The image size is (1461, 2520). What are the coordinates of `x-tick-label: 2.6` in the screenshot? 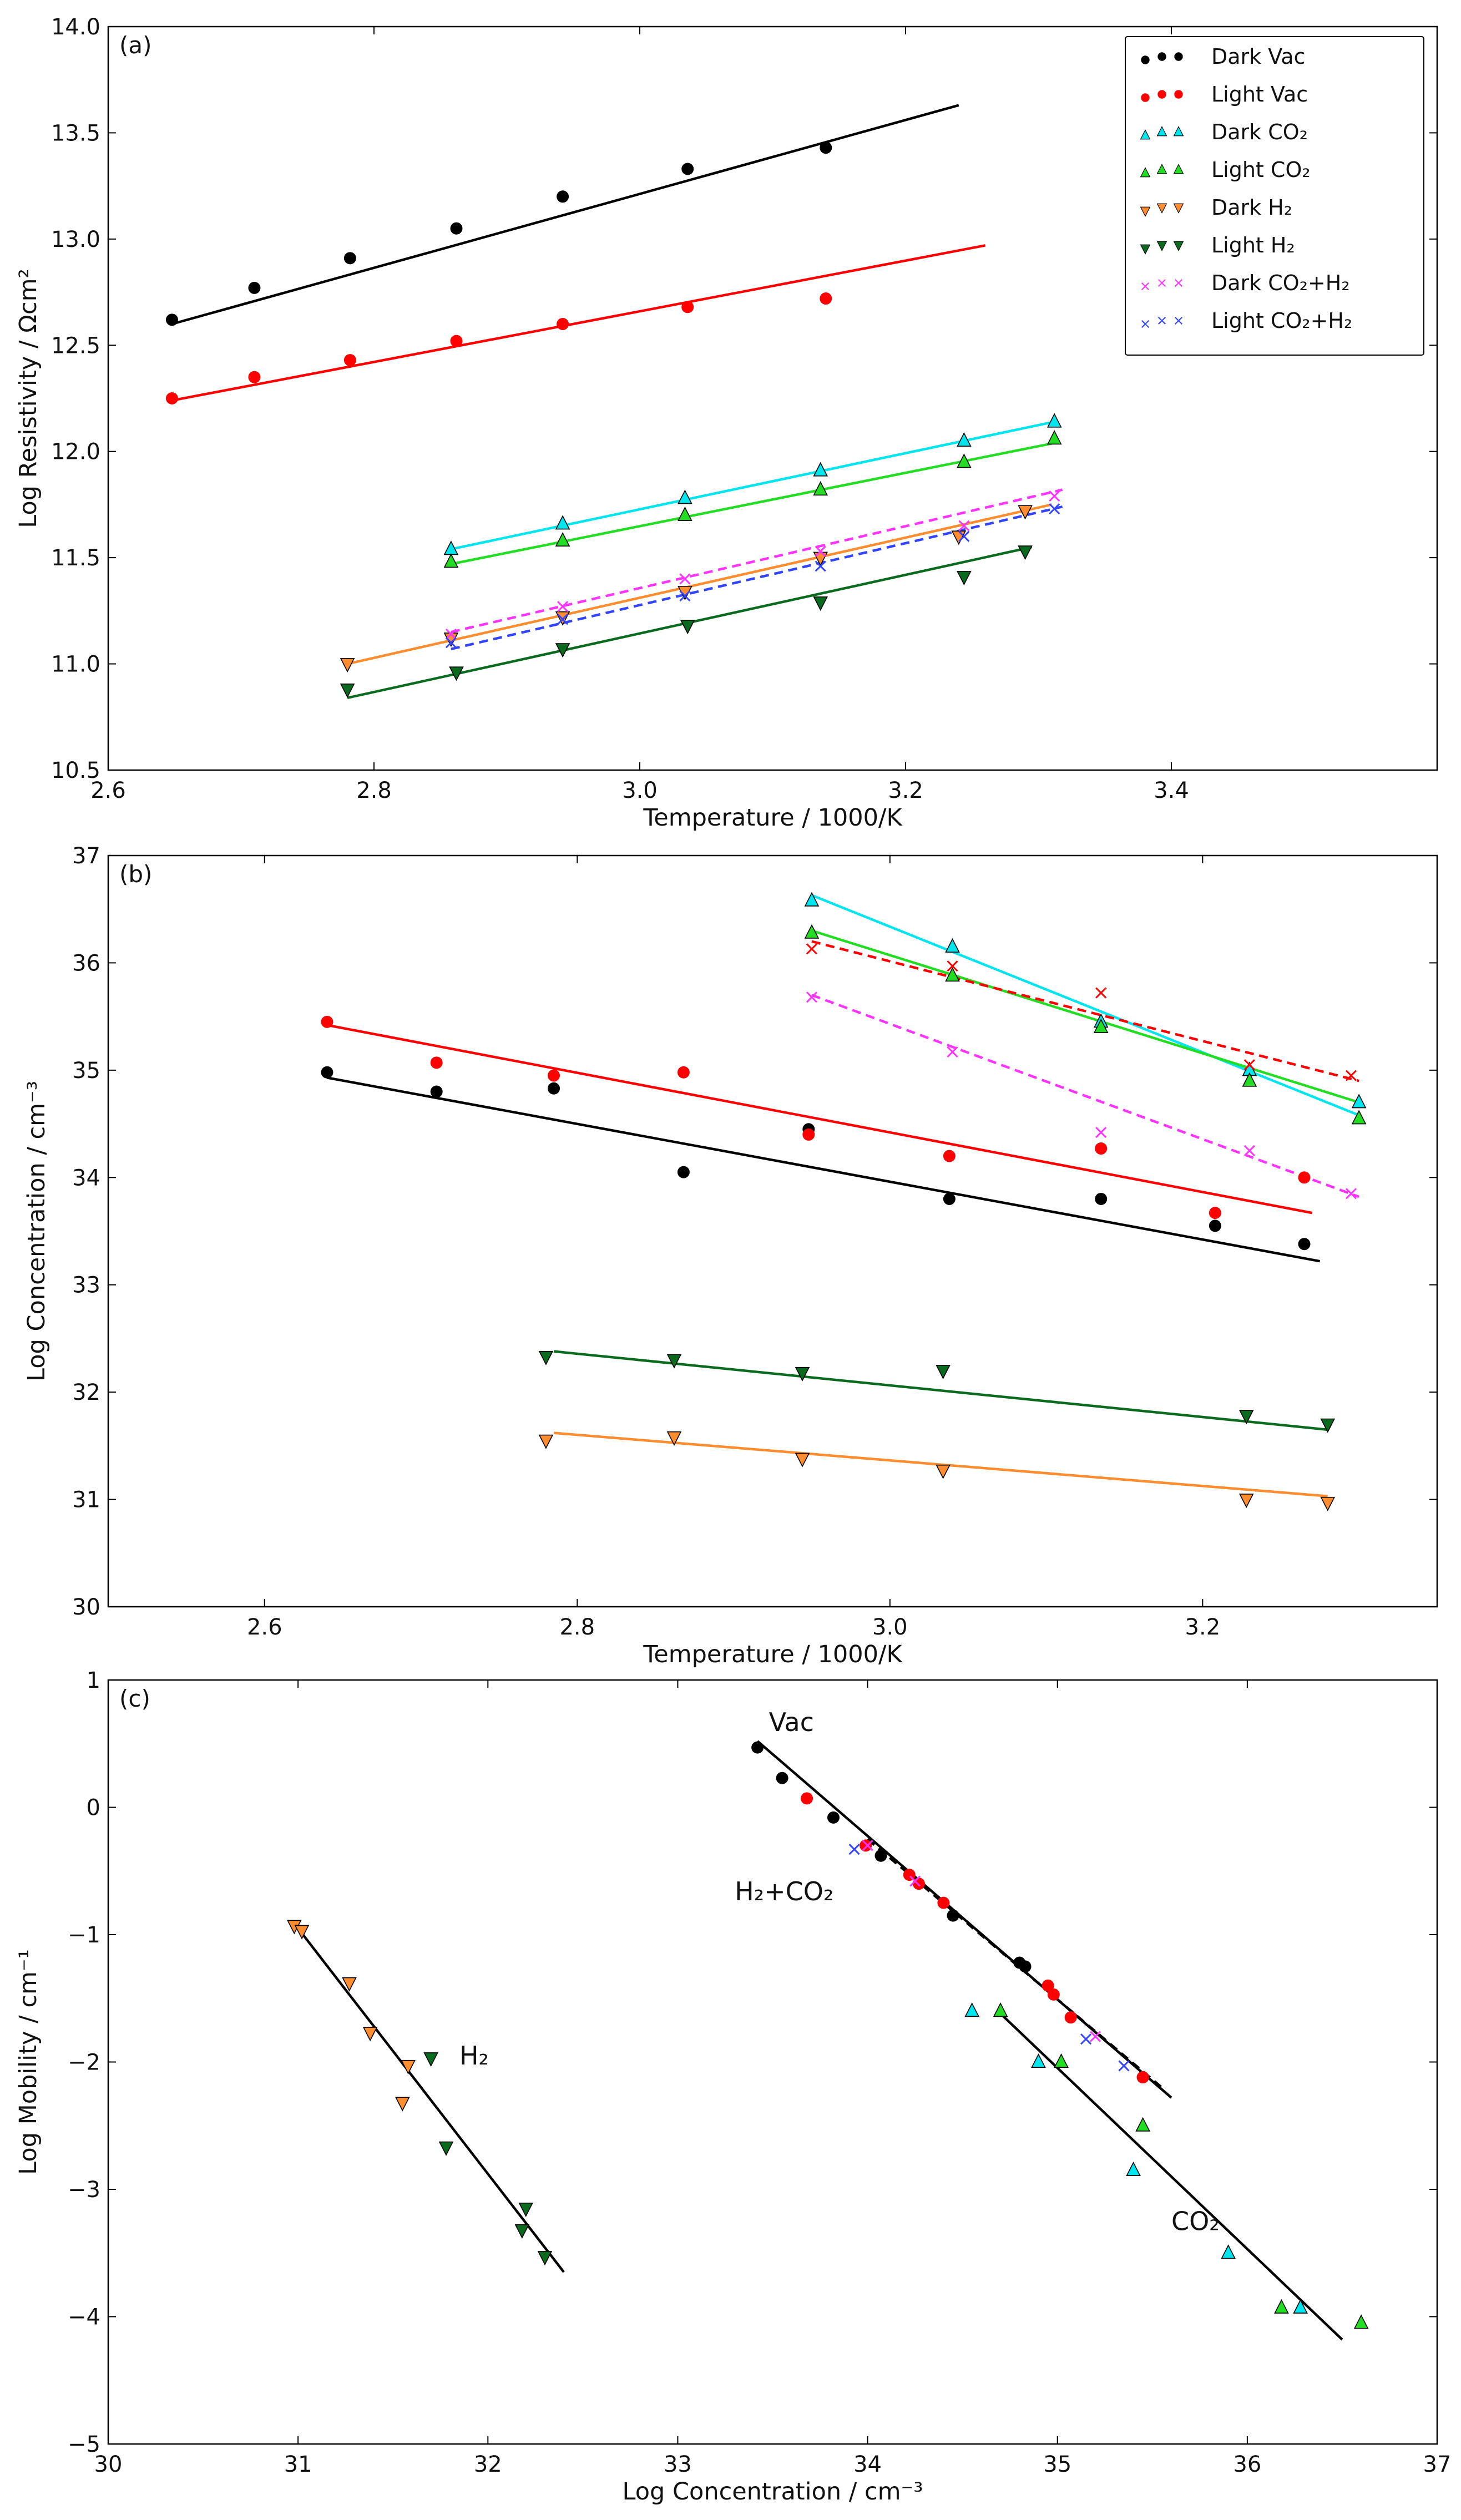 It's located at (264, 1627).